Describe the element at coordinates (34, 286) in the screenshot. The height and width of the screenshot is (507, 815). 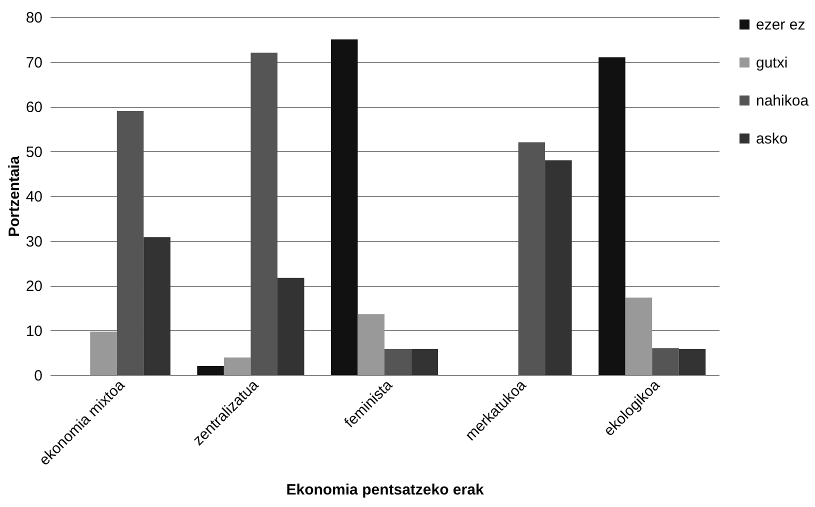
I see `y-tick-label: 20` at that location.